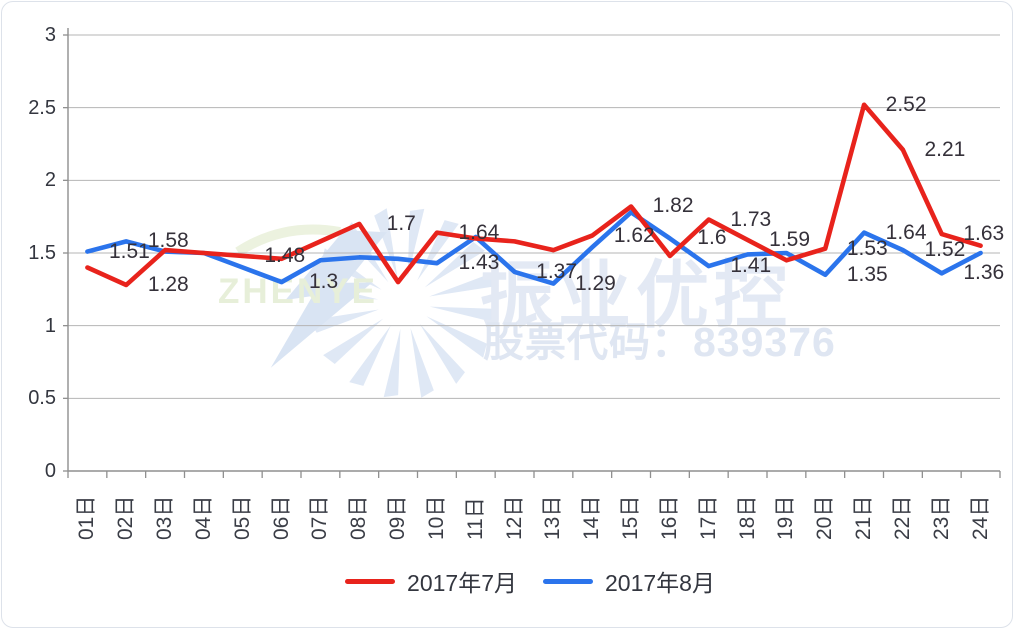 This screenshot has width=1024, height=629. I want to click on watermark-company-text: 振业优控, so click(636, 295).